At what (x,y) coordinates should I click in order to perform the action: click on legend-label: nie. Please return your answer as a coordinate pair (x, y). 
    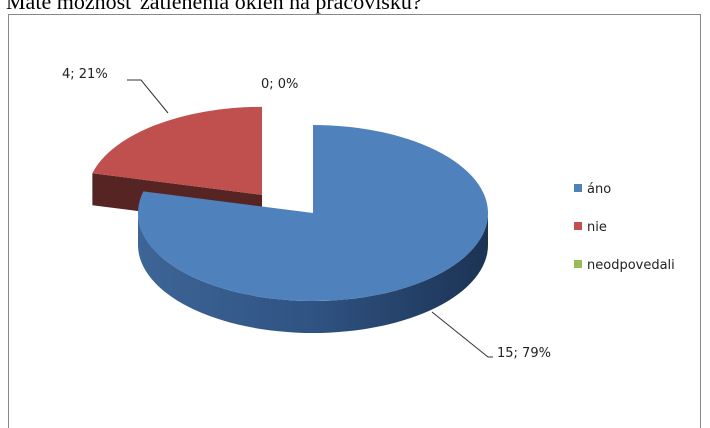
    Looking at the image, I should click on (597, 227).